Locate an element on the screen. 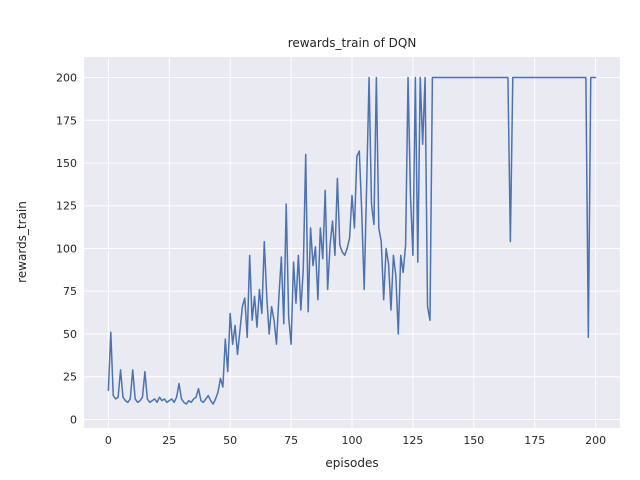 Image resolution: width=640 pixels, height=480 pixels. x-tick-label: 200 is located at coordinates (595, 440).